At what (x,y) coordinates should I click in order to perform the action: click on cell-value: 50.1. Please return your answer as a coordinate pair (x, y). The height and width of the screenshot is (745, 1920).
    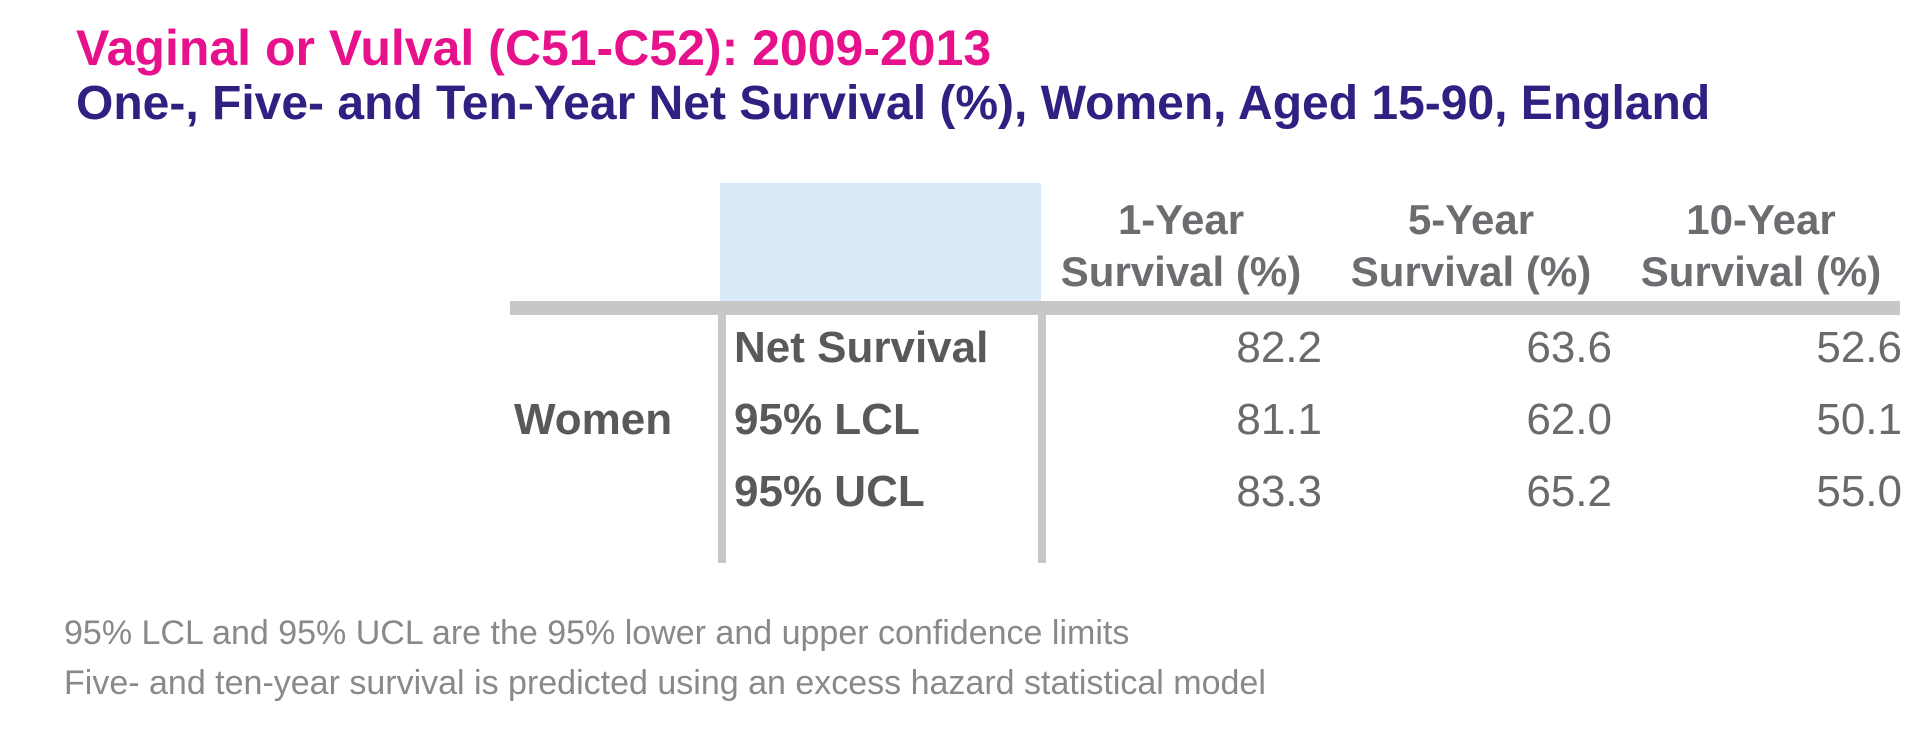
    Looking at the image, I should click on (1859, 419).